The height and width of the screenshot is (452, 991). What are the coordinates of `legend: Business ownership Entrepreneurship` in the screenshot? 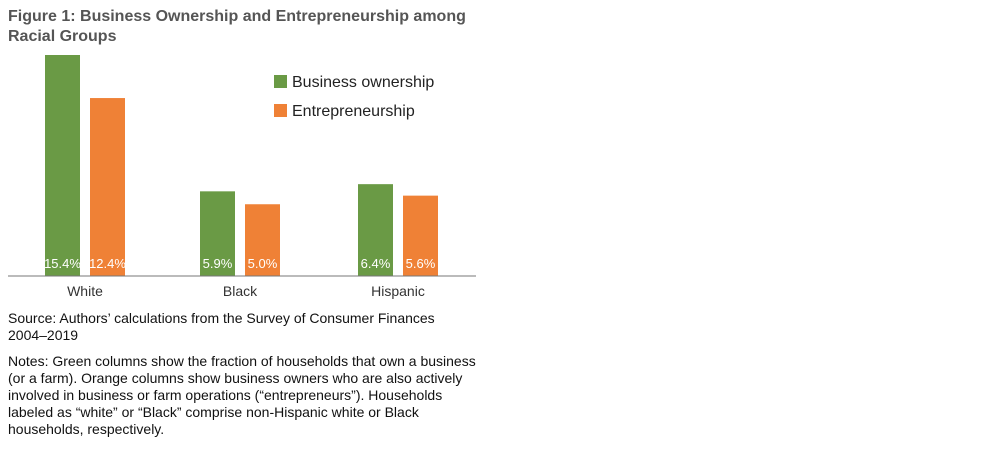 It's located at (354, 97).